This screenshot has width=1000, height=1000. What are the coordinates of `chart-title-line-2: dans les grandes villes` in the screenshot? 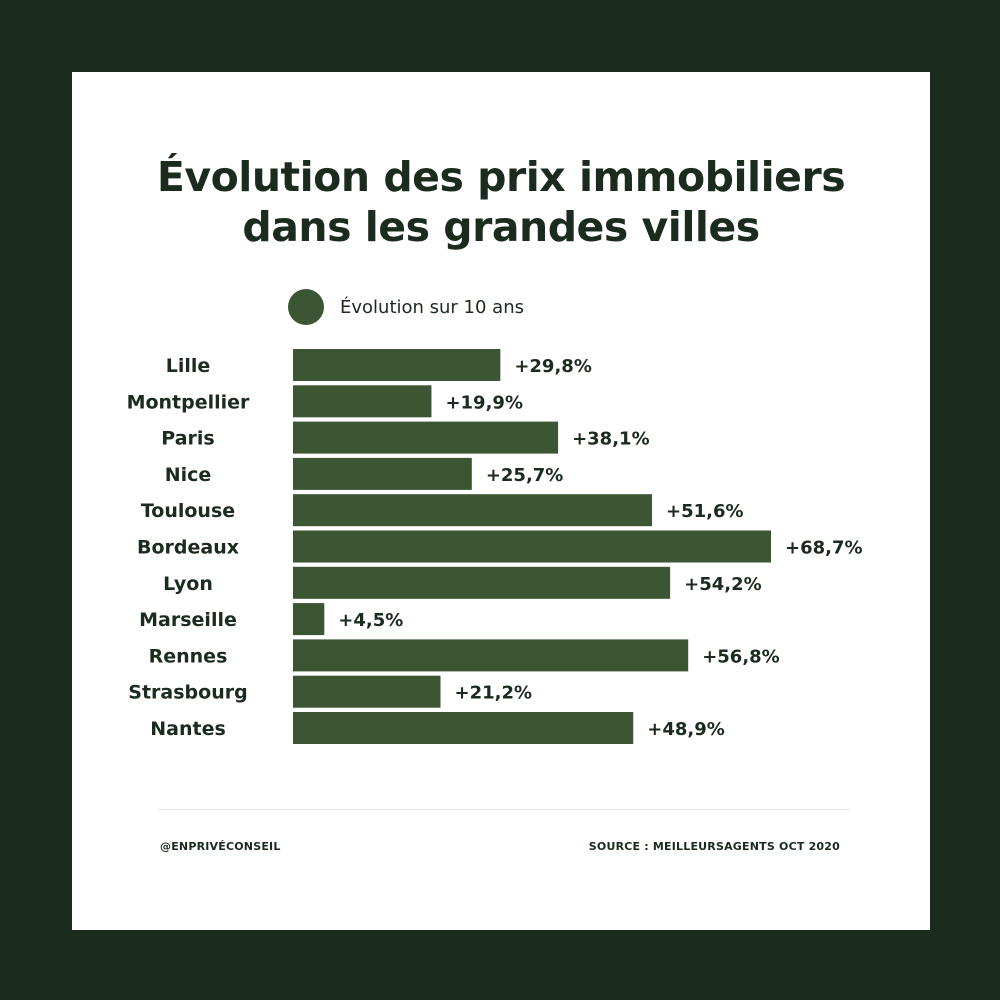 It's located at (501, 227).